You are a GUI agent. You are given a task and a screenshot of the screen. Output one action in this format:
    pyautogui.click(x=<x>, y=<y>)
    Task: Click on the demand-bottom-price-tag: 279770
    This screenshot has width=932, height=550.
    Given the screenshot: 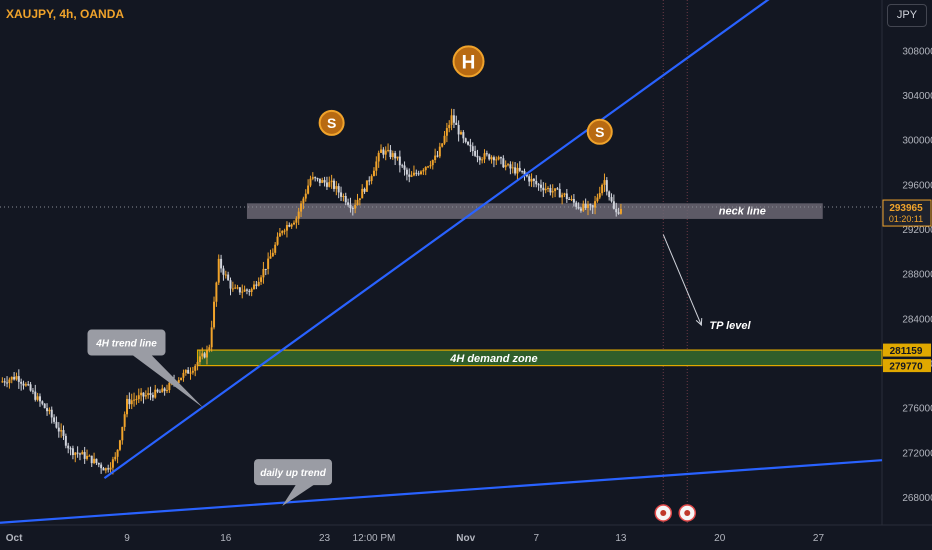 What is the action you would take?
    pyautogui.click(x=906, y=367)
    